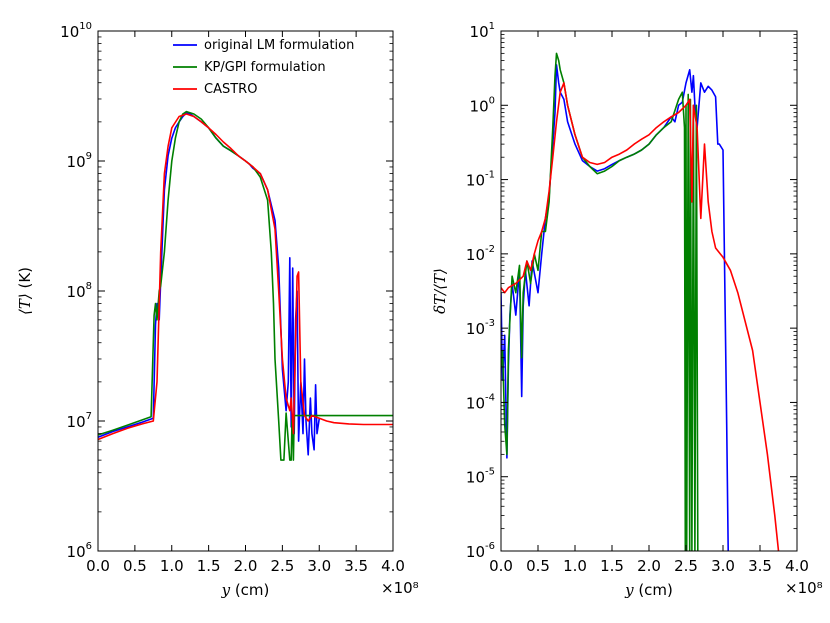 The height and width of the screenshot is (623, 830). I want to click on y-tick-label: 10⁻³, so click(480, 328).